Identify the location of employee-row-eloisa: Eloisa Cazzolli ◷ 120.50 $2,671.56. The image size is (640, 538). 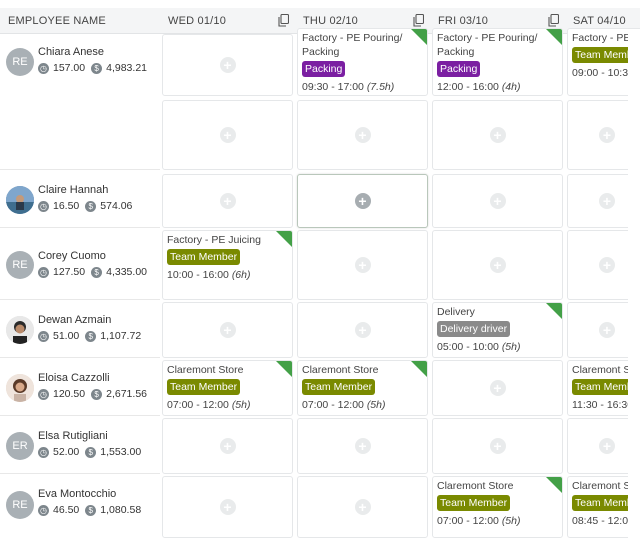
(80, 388).